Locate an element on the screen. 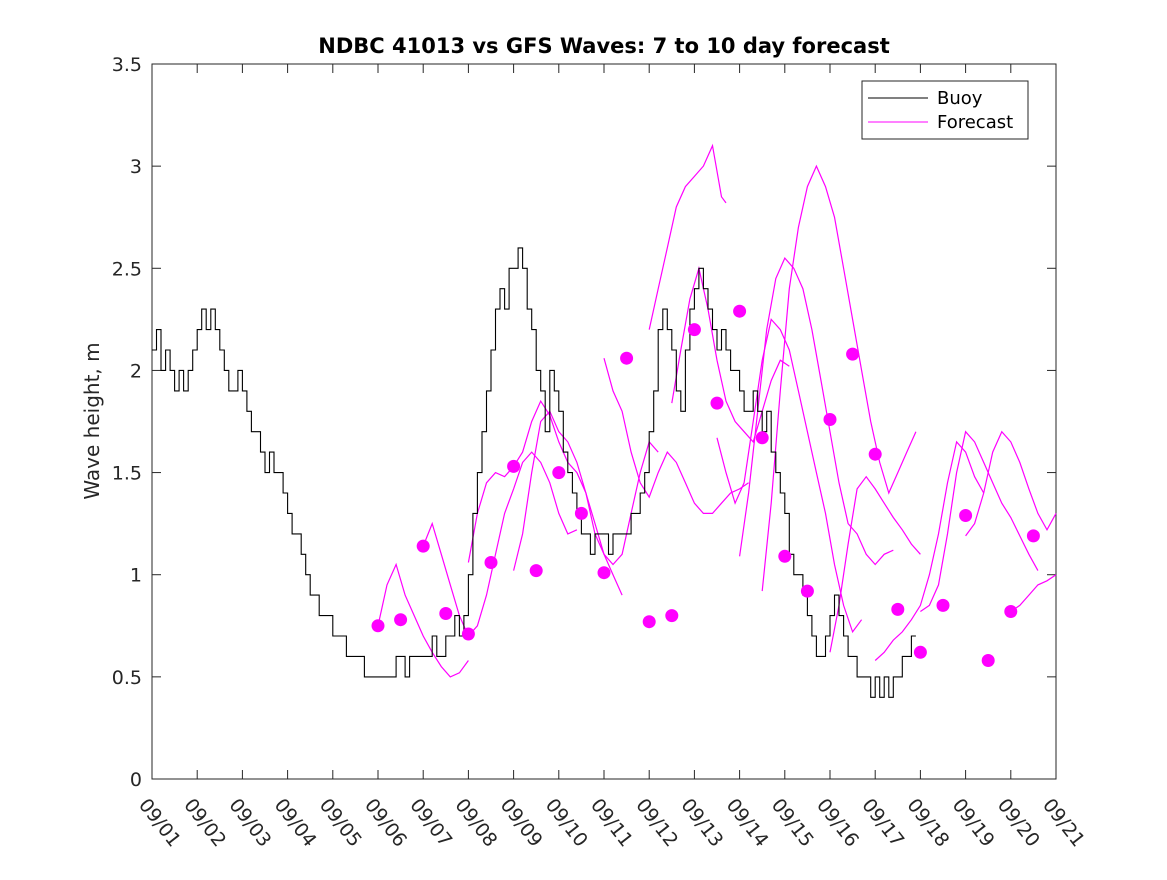 Image resolution: width=1167 pixels, height=880 pixels. x-tick-label: 09/11 is located at coordinates (611, 823).